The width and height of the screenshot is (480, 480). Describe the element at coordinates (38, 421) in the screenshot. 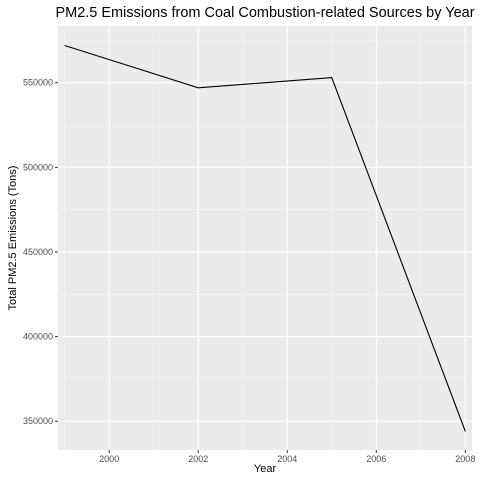

I see `y-tick-label: 350000` at that location.